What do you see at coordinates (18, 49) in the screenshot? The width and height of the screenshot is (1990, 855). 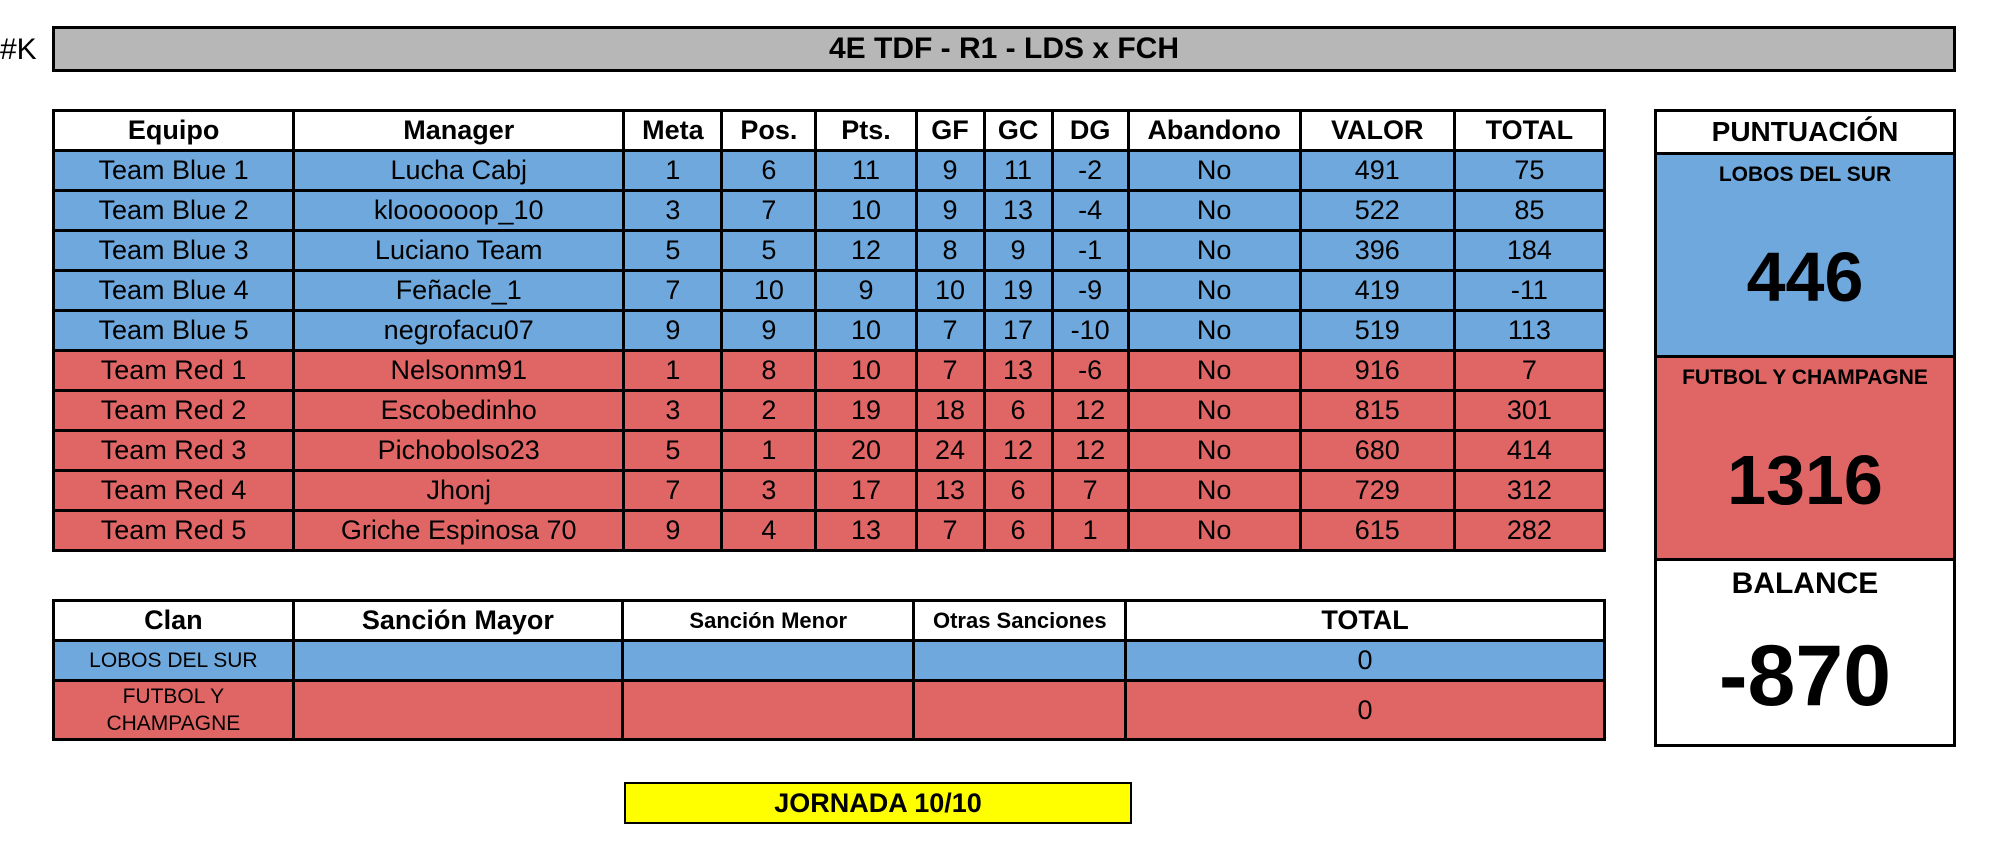 I see `sheet-tag: #K` at bounding box center [18, 49].